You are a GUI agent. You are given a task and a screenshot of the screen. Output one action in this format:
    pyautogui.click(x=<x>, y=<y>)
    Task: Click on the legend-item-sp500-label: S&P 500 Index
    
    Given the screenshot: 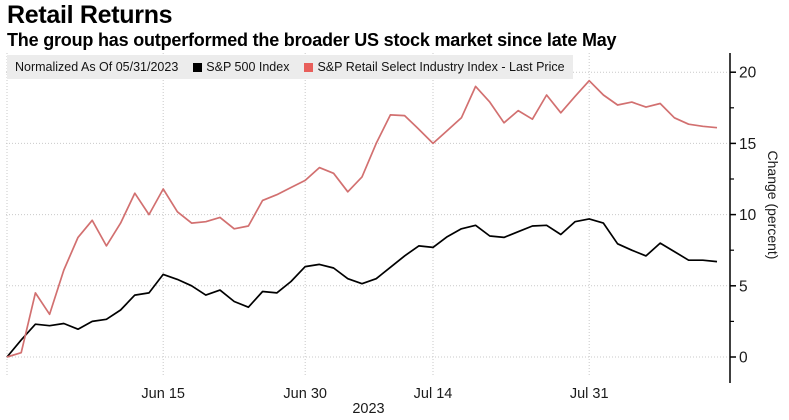 What is the action you would take?
    pyautogui.click(x=248, y=67)
    